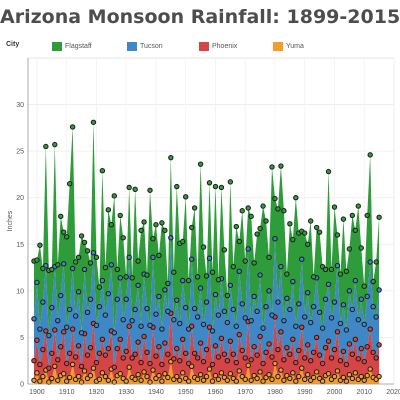 The image size is (400, 400). What do you see at coordinates (20, 291) in the screenshot?
I see `y-tick-label: 10` at bounding box center [20, 291].